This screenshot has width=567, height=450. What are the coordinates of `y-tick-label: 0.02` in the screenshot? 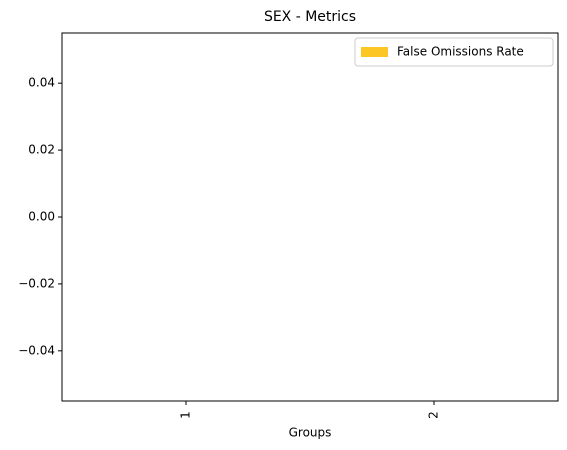 It's located at (41, 150).